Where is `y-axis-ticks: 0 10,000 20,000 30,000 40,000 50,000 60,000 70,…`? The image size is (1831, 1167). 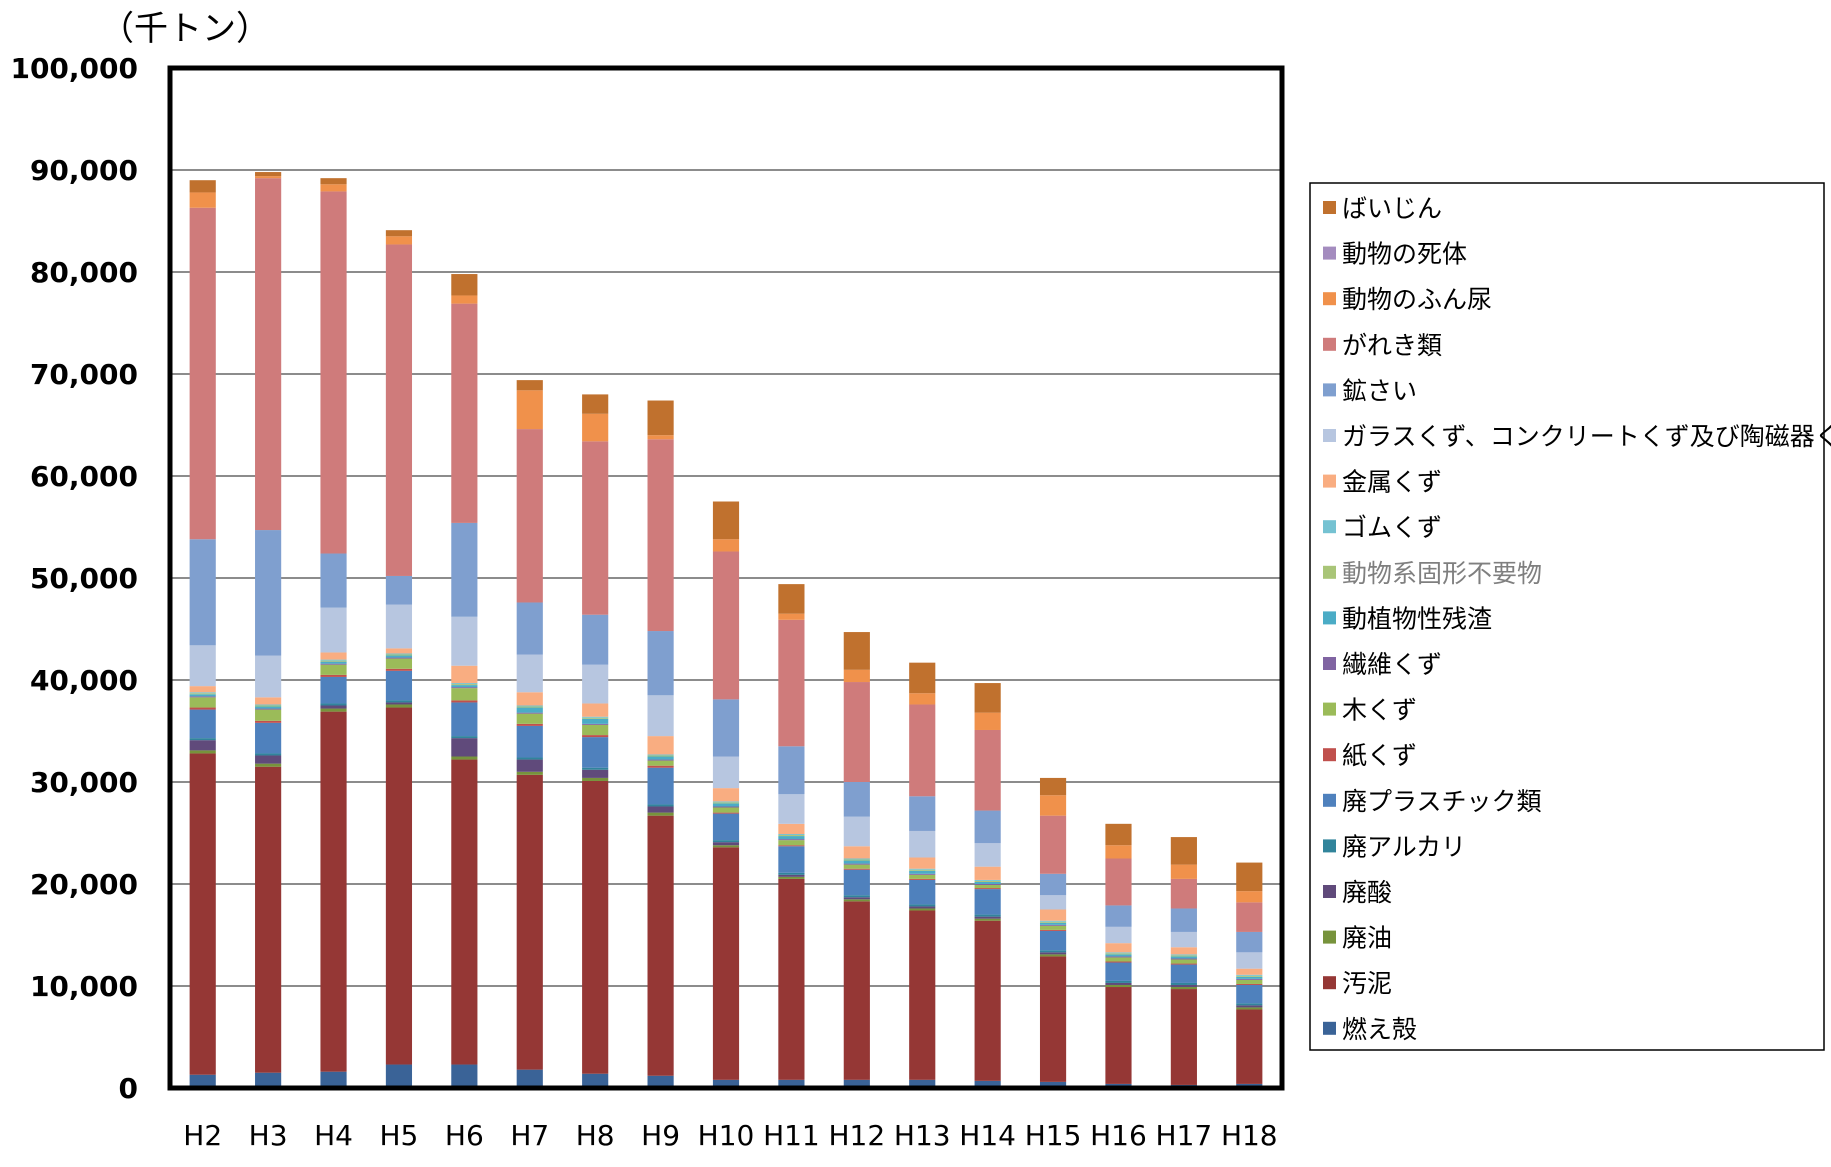 y-axis-ticks: 0 10,000 20,000 30,000 40,000 50,000 60,000 70,… is located at coordinates (74, 578).